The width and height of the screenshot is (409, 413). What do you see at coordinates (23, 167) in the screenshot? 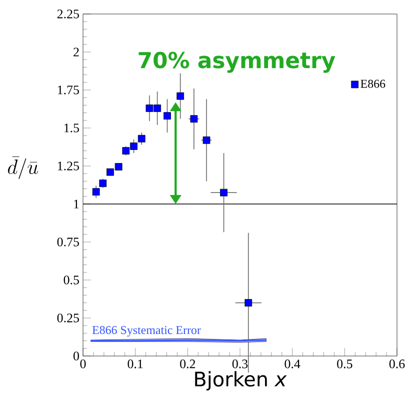
I see `y-axis-title: $\bar{d}/\bar{u}$` at bounding box center [23, 167].